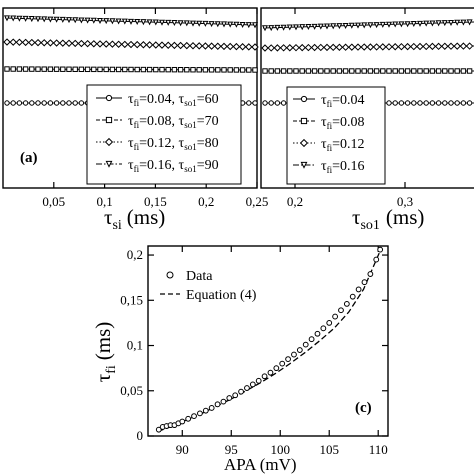 This screenshot has height=474, width=474. I want to click on legend-marker, so click(109, 120).